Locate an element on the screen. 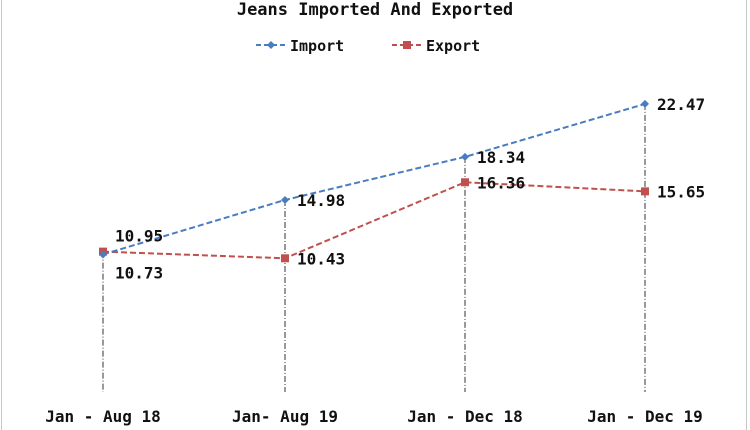  data-label-import: 14.98 is located at coordinates (321, 200).